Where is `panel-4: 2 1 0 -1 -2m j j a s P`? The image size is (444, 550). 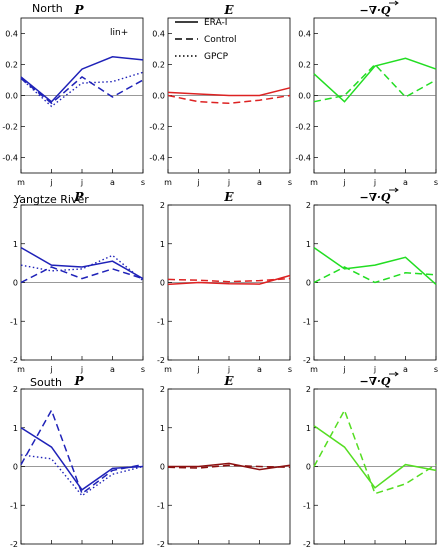 panel-4: 2 1 0 -1 -2m j j a s P is located at coordinates (77, 282).